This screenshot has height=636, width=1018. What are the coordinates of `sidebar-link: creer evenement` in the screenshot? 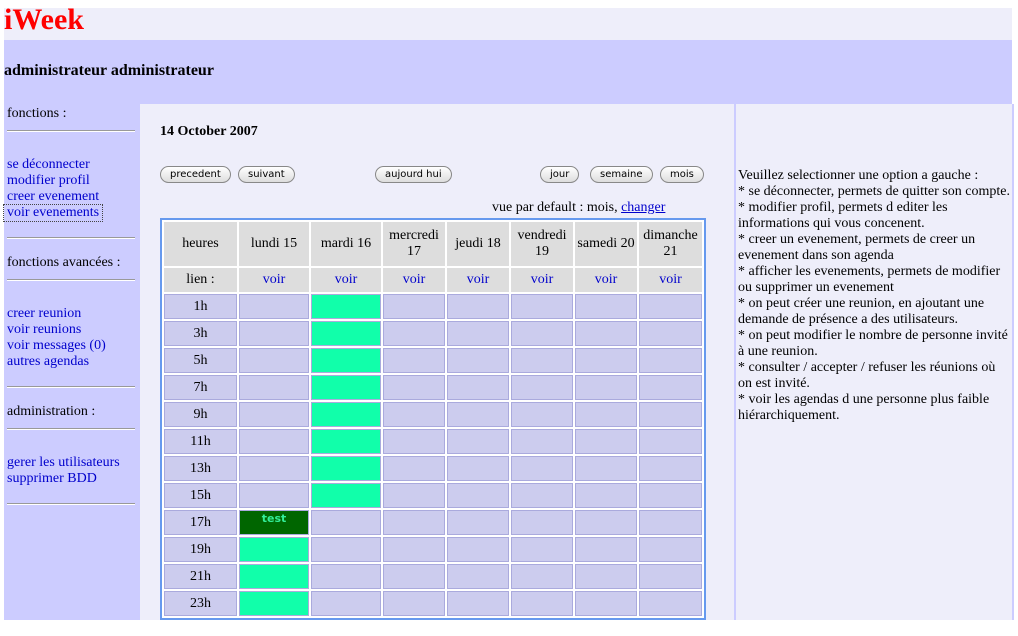 It's located at (53, 196).